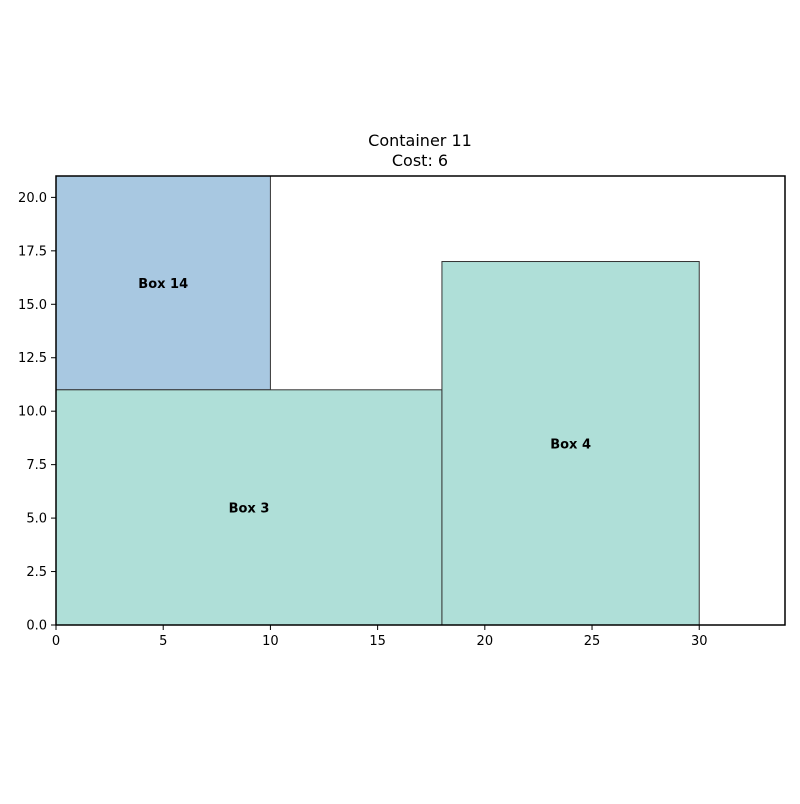  I want to click on y-tick-label: 15.0, so click(32, 305).